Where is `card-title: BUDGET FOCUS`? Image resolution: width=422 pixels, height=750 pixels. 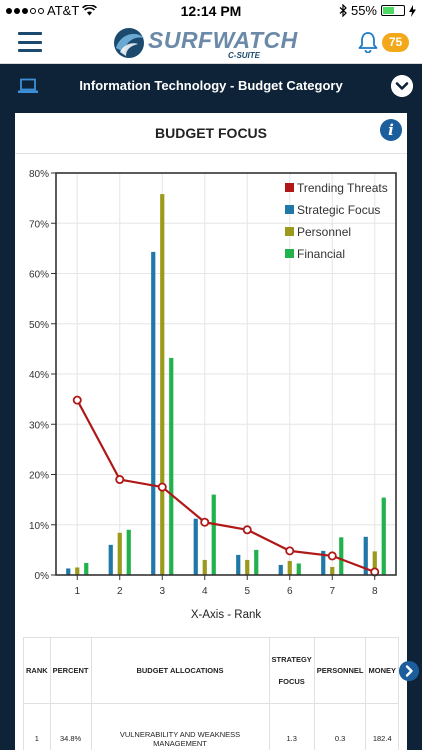
card-title: BUDGET FOCUS is located at coordinates (211, 133).